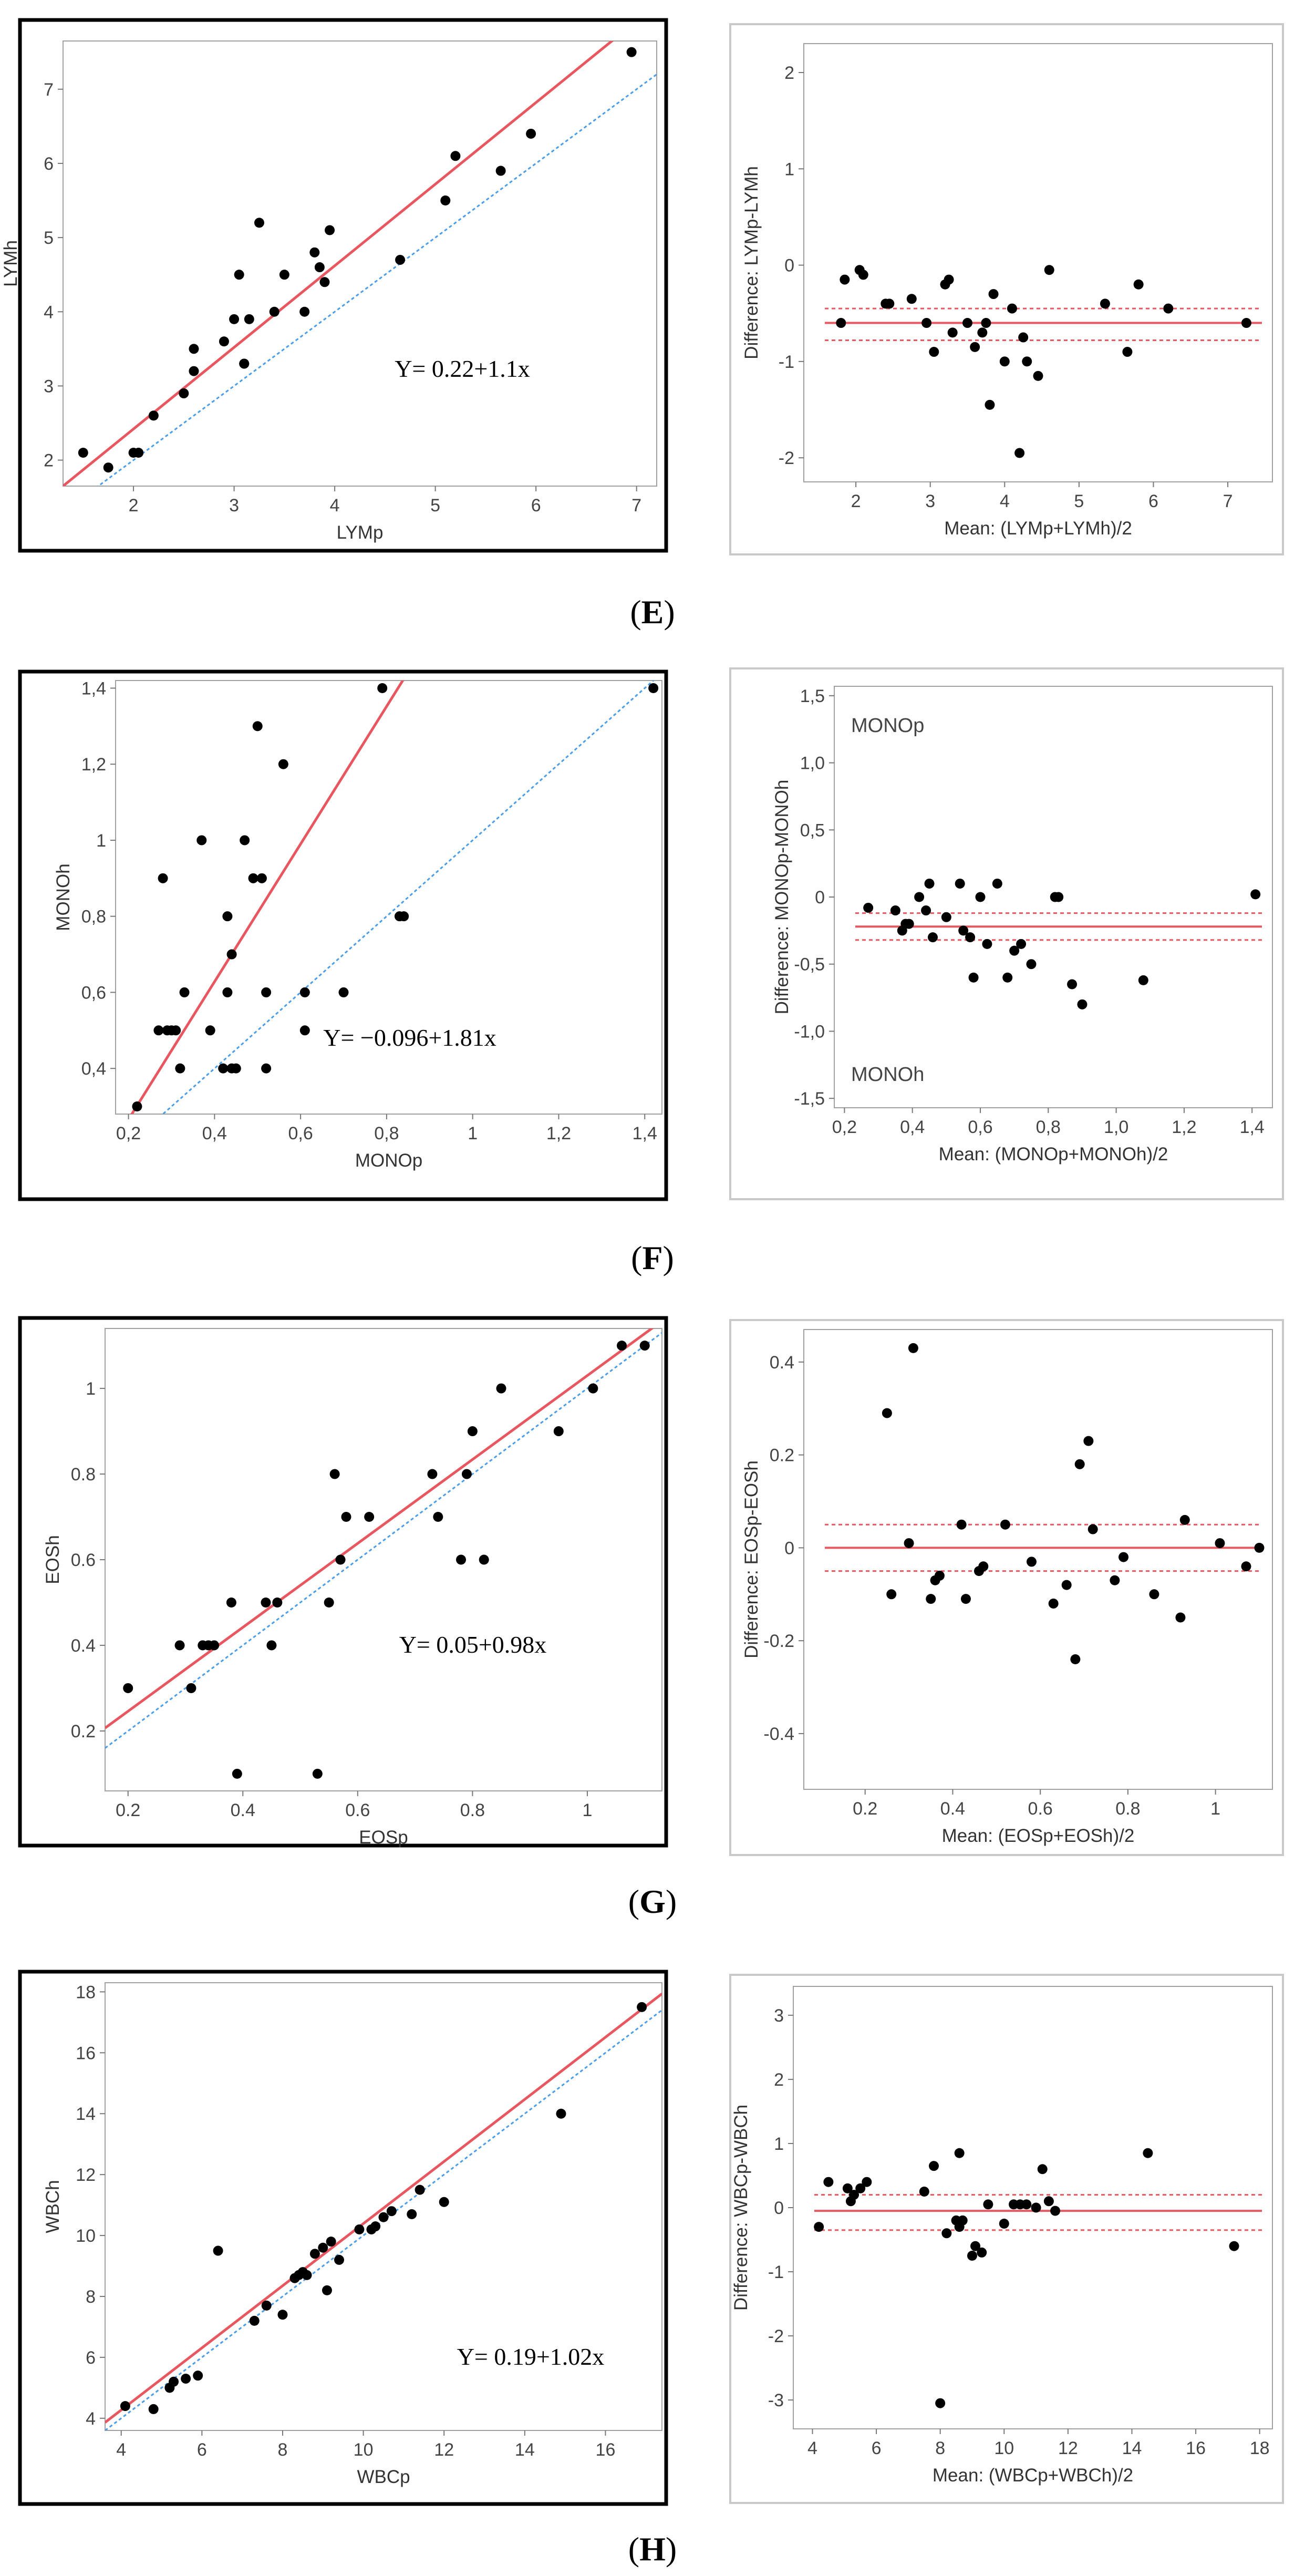  I want to click on plot-content, so click(383, 1553).